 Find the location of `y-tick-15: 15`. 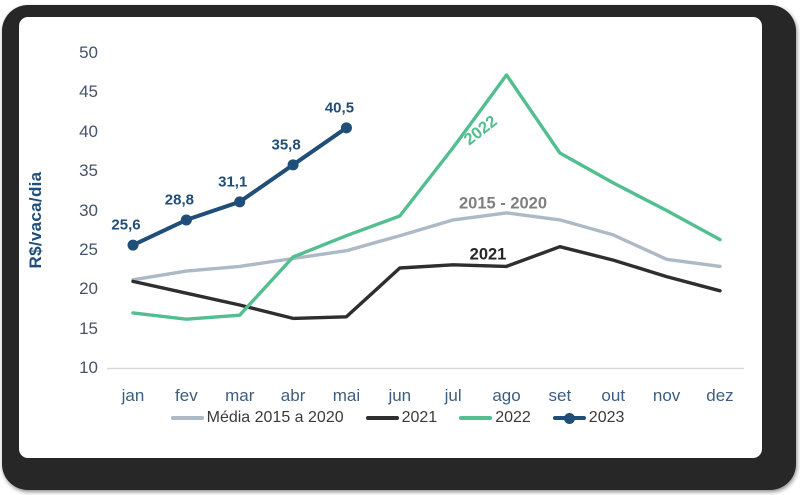

y-tick-15: 15 is located at coordinates (88, 328).